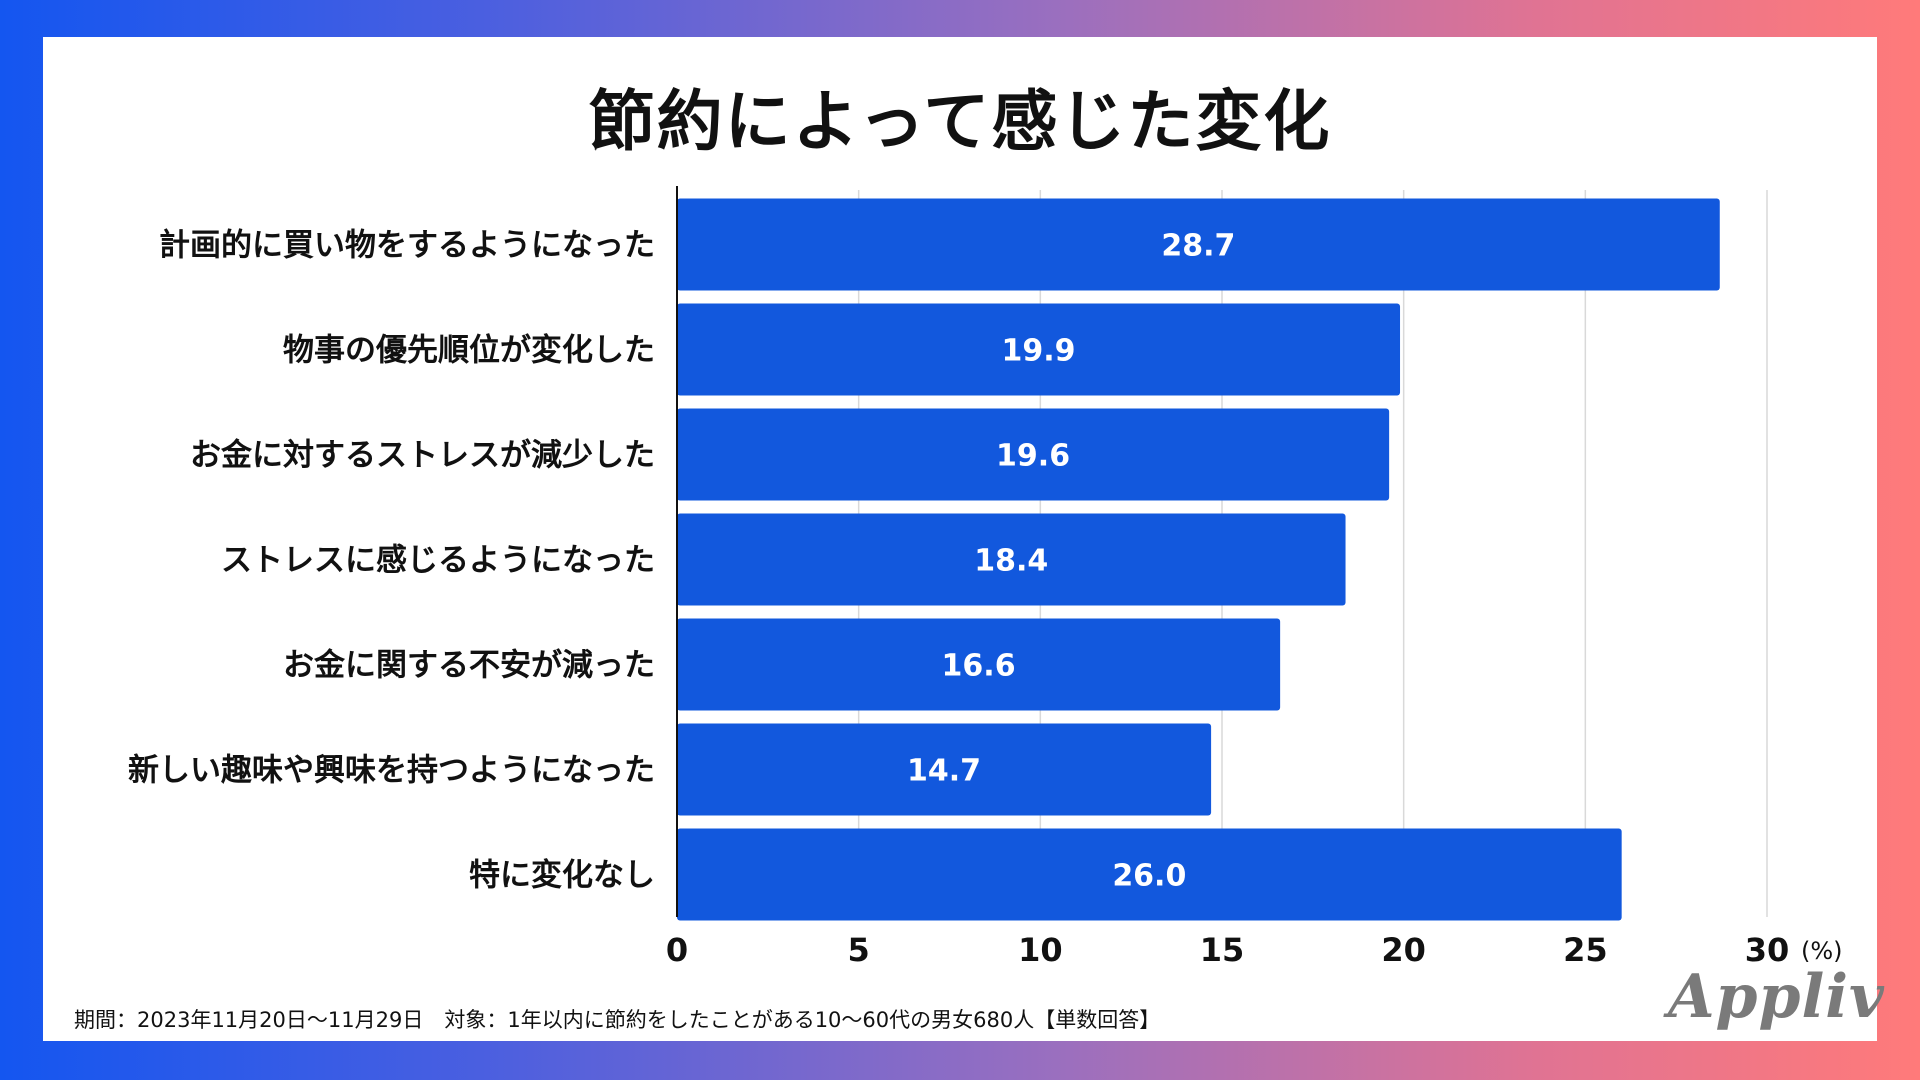  Describe the element at coordinates (1585, 950) in the screenshot. I see `x-tick-label-25: 25` at that location.